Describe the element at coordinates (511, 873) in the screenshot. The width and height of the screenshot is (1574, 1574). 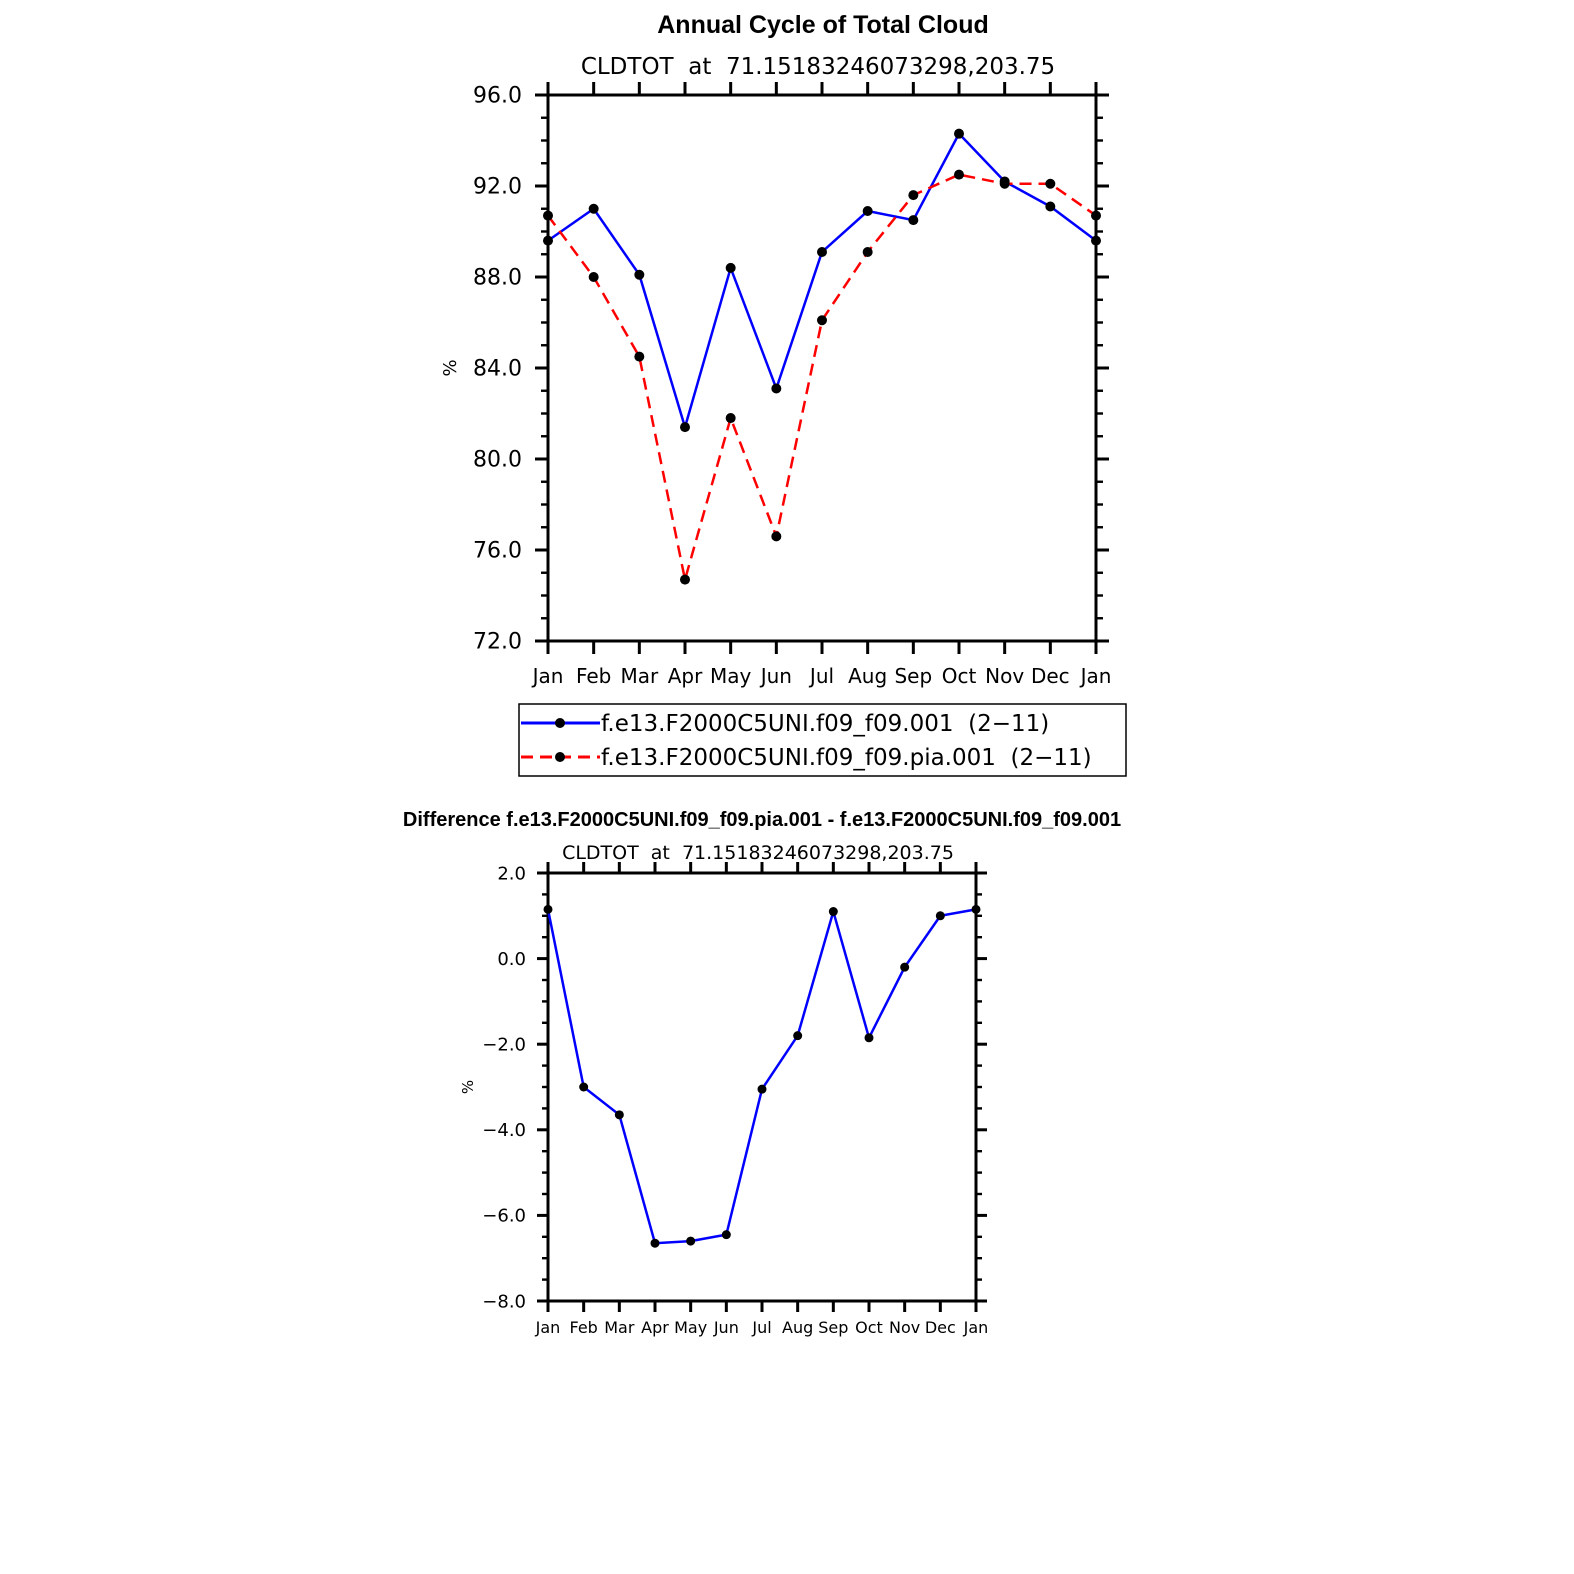
I see `y-tick-label: 2.0` at that location.